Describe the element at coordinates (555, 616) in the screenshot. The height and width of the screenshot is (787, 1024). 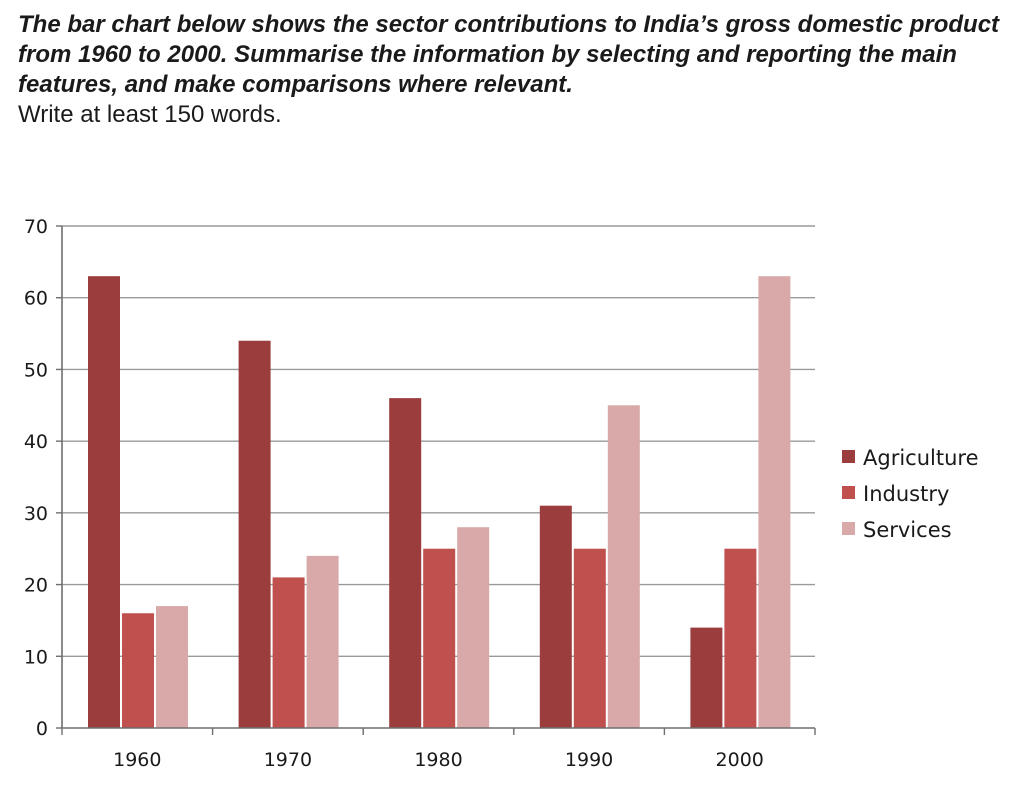
I see `bar-agriculture-1990` at that location.